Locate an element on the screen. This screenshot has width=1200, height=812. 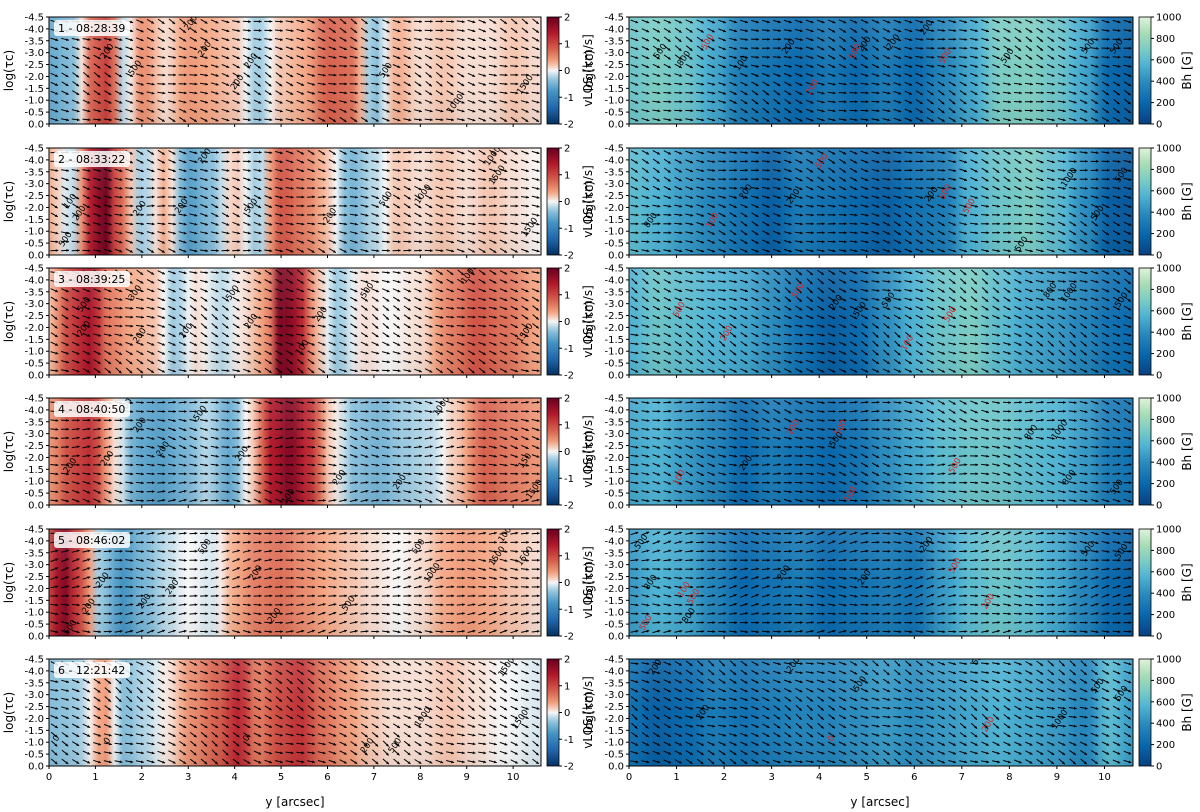
contour-label: 500 is located at coordinates (979, 657).